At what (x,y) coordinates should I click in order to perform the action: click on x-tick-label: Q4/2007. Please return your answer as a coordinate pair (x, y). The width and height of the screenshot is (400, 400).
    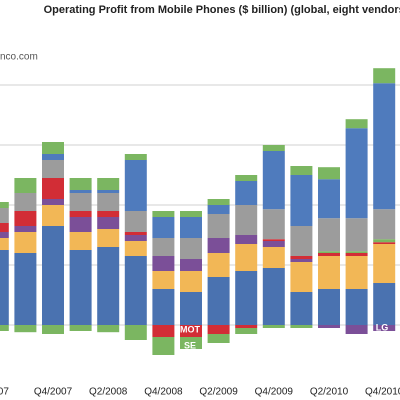
    Looking at the image, I should click on (53, 392).